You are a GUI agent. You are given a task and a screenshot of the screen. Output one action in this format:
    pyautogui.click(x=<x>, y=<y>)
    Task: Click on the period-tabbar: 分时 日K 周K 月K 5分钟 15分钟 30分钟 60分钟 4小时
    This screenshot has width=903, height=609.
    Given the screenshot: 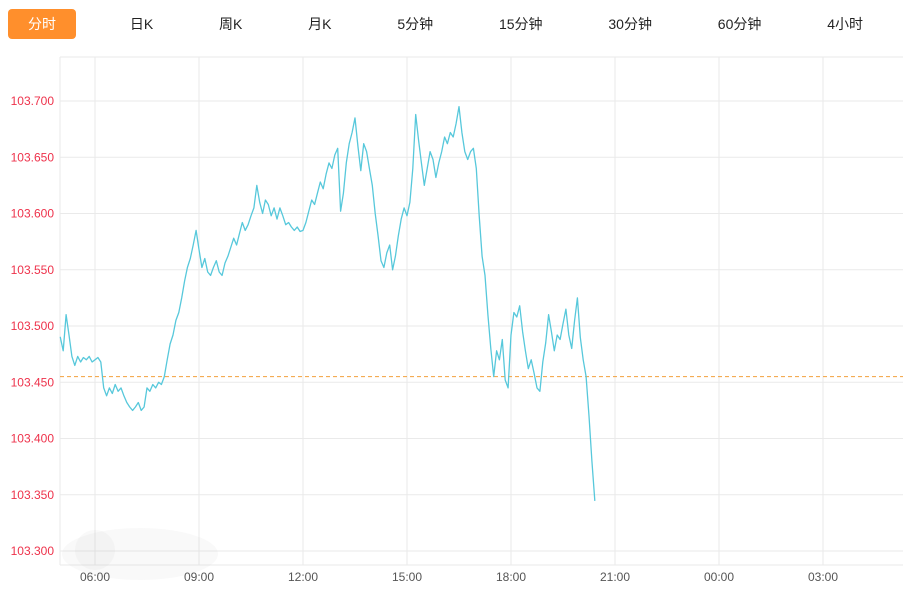 What is the action you would take?
    pyautogui.click(x=451, y=24)
    